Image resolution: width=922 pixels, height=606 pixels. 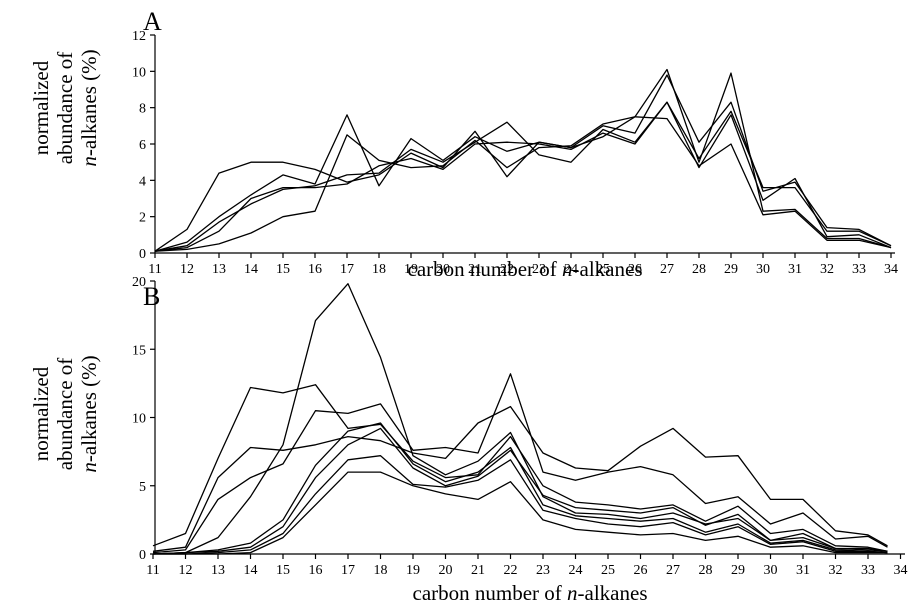 I want to click on panel-letter: A, so click(x=152, y=21).